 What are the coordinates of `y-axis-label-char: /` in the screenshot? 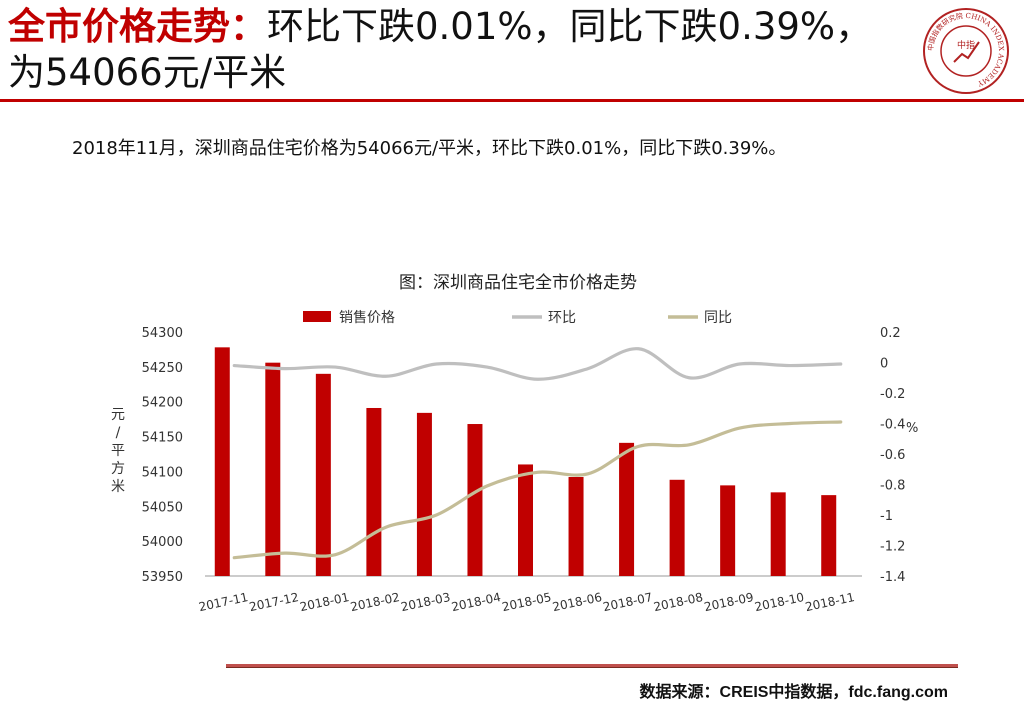 It's located at (118, 433).